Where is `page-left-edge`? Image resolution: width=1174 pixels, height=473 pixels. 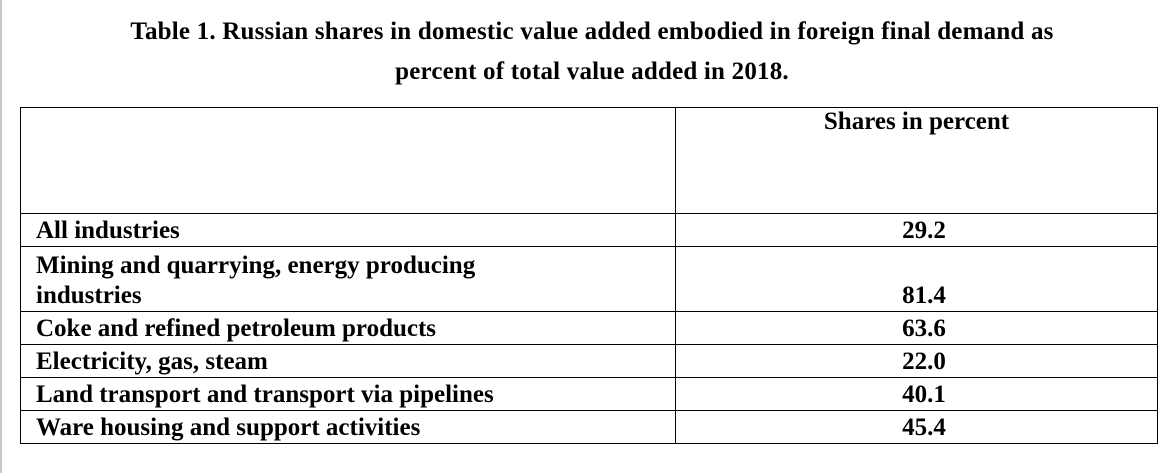
page-left-edge is located at coordinates (1, 236).